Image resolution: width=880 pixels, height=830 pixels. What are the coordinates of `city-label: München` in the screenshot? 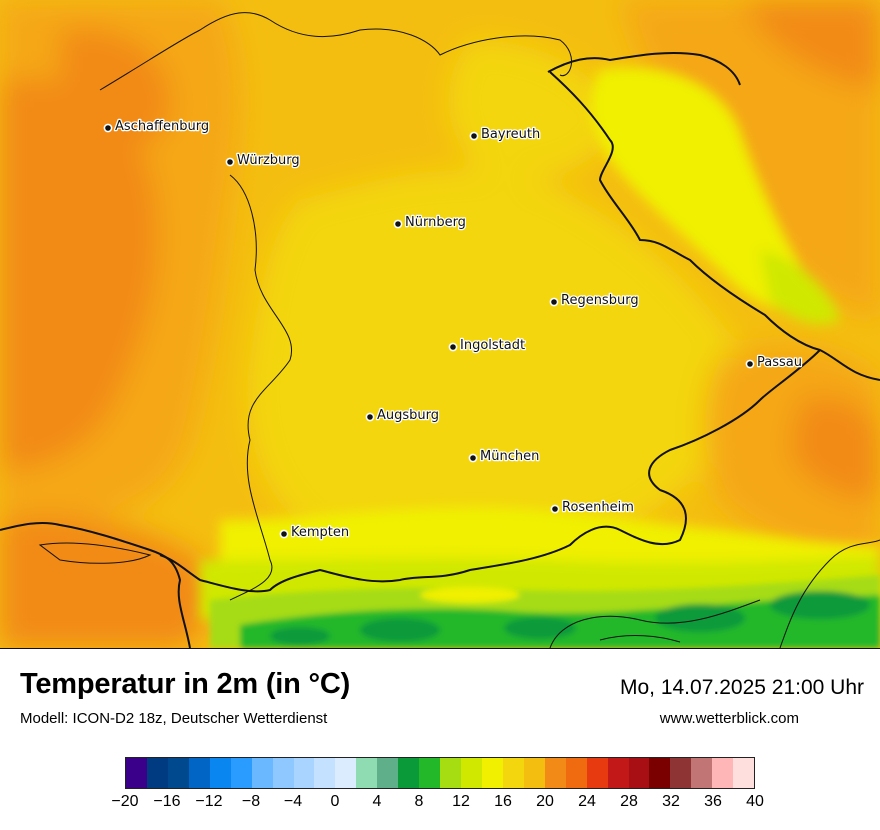 It's located at (509, 456).